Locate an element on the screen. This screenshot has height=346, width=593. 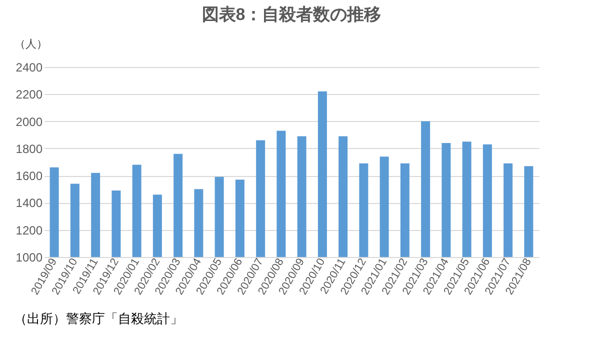
y-tick-label: 1400 is located at coordinates (29, 203).